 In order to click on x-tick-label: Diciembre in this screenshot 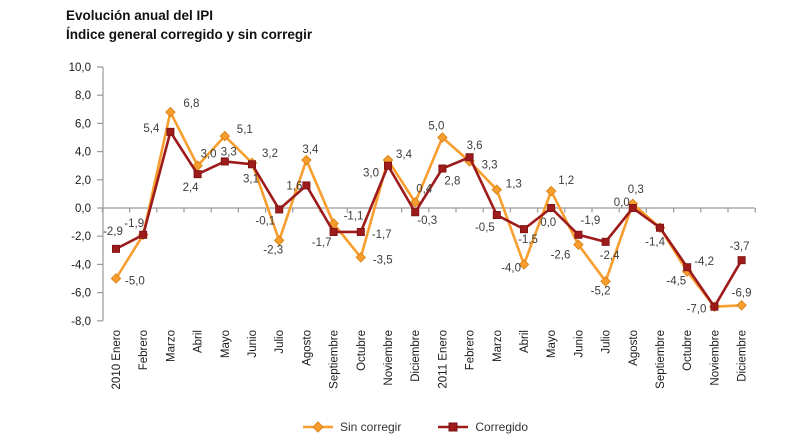, I will do `click(416, 356)`.